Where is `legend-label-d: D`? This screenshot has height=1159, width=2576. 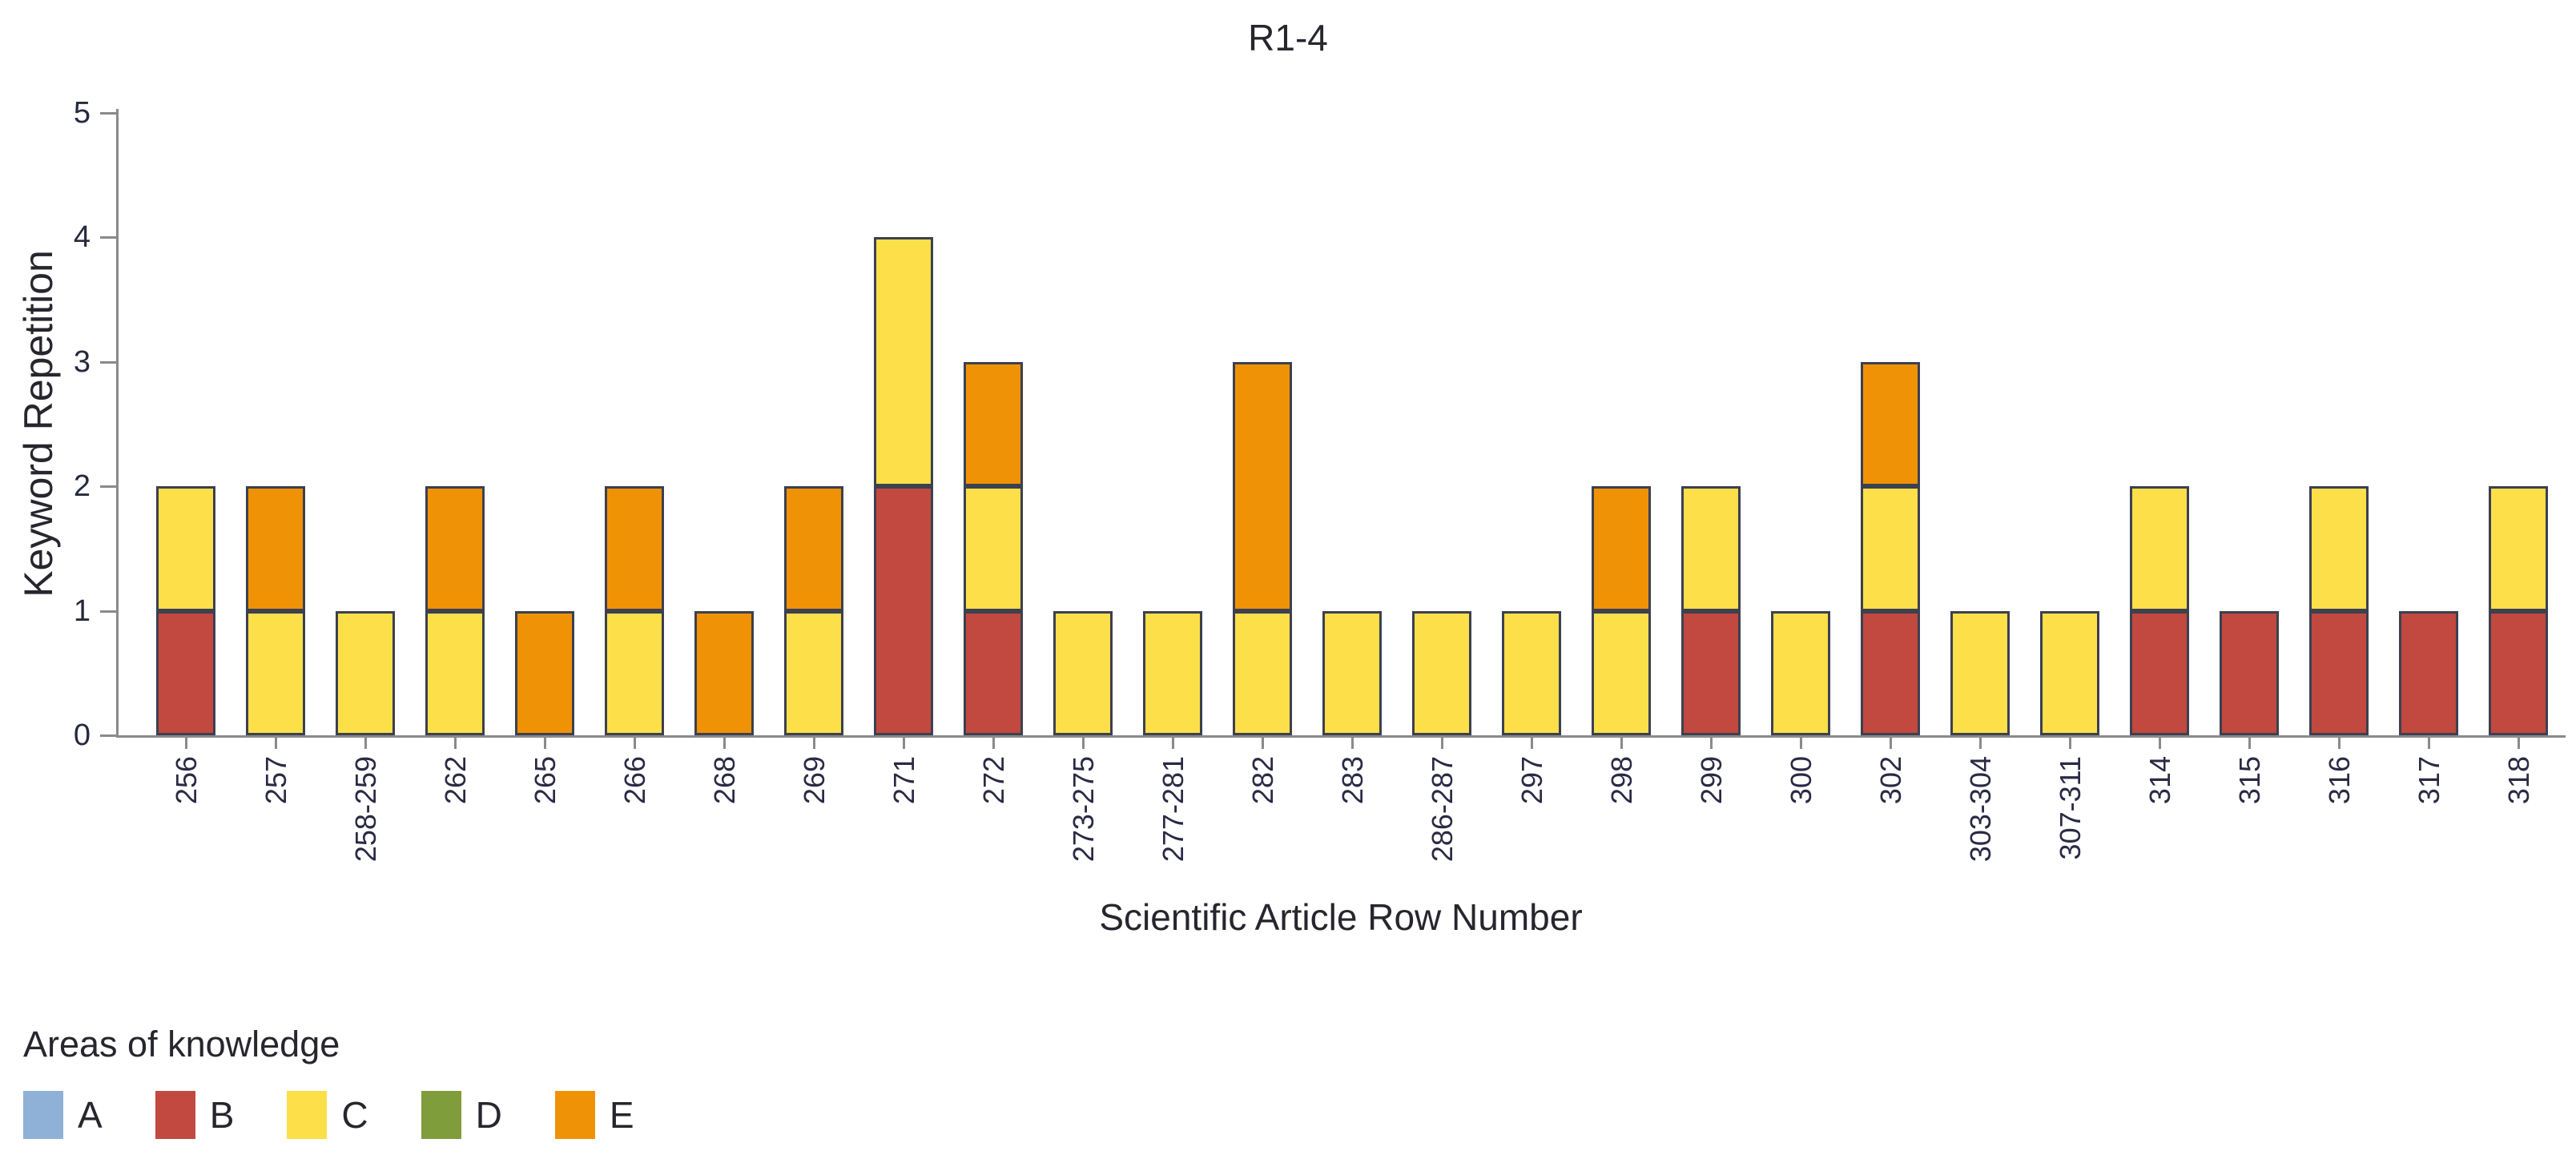 legend-label-d: D is located at coordinates (488, 1115).